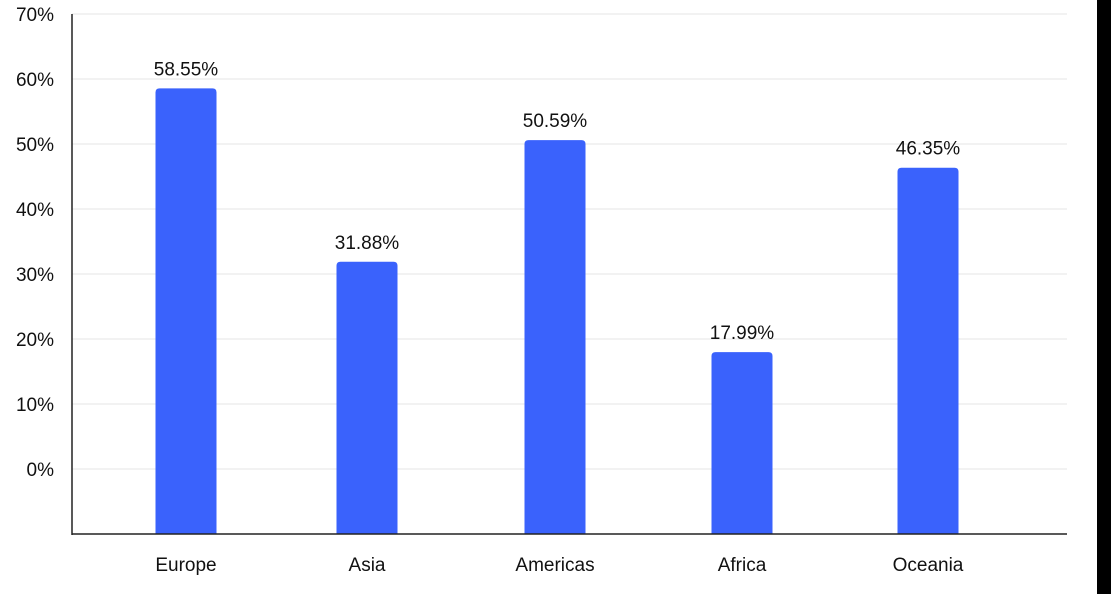  I want to click on x-category-label: Oceania, so click(928, 565).